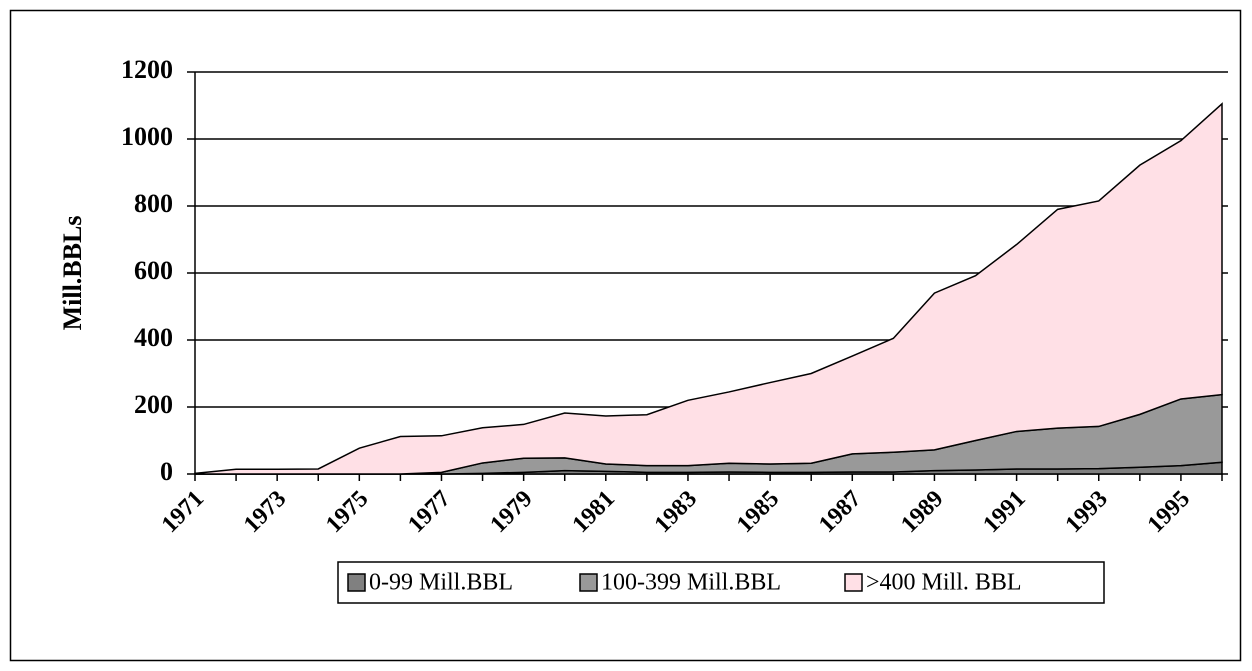 The height and width of the screenshot is (671, 1252). Describe the element at coordinates (166, 471) in the screenshot. I see `y-tick-label: 0` at that location.